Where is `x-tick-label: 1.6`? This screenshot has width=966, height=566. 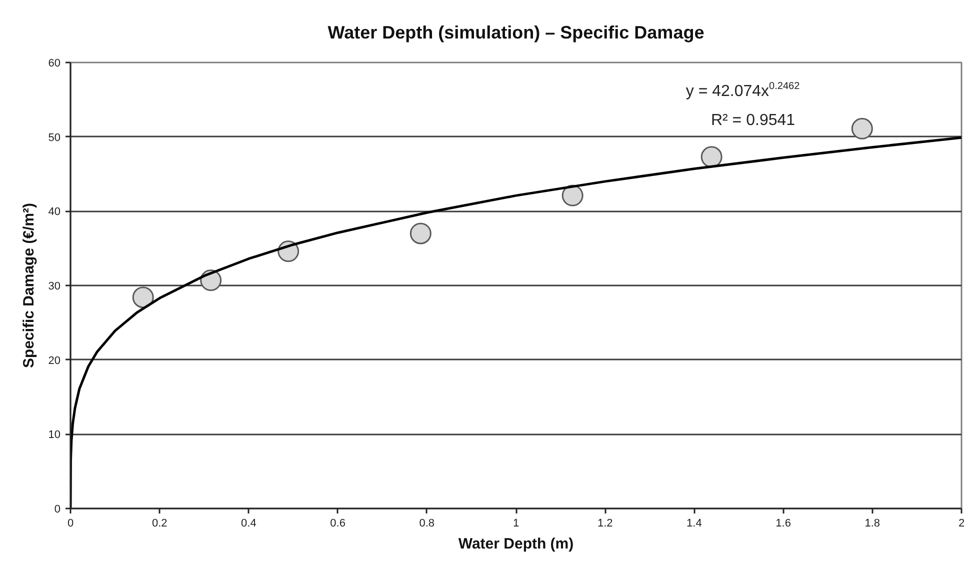
x-tick-label: 1.6 is located at coordinates (783, 524).